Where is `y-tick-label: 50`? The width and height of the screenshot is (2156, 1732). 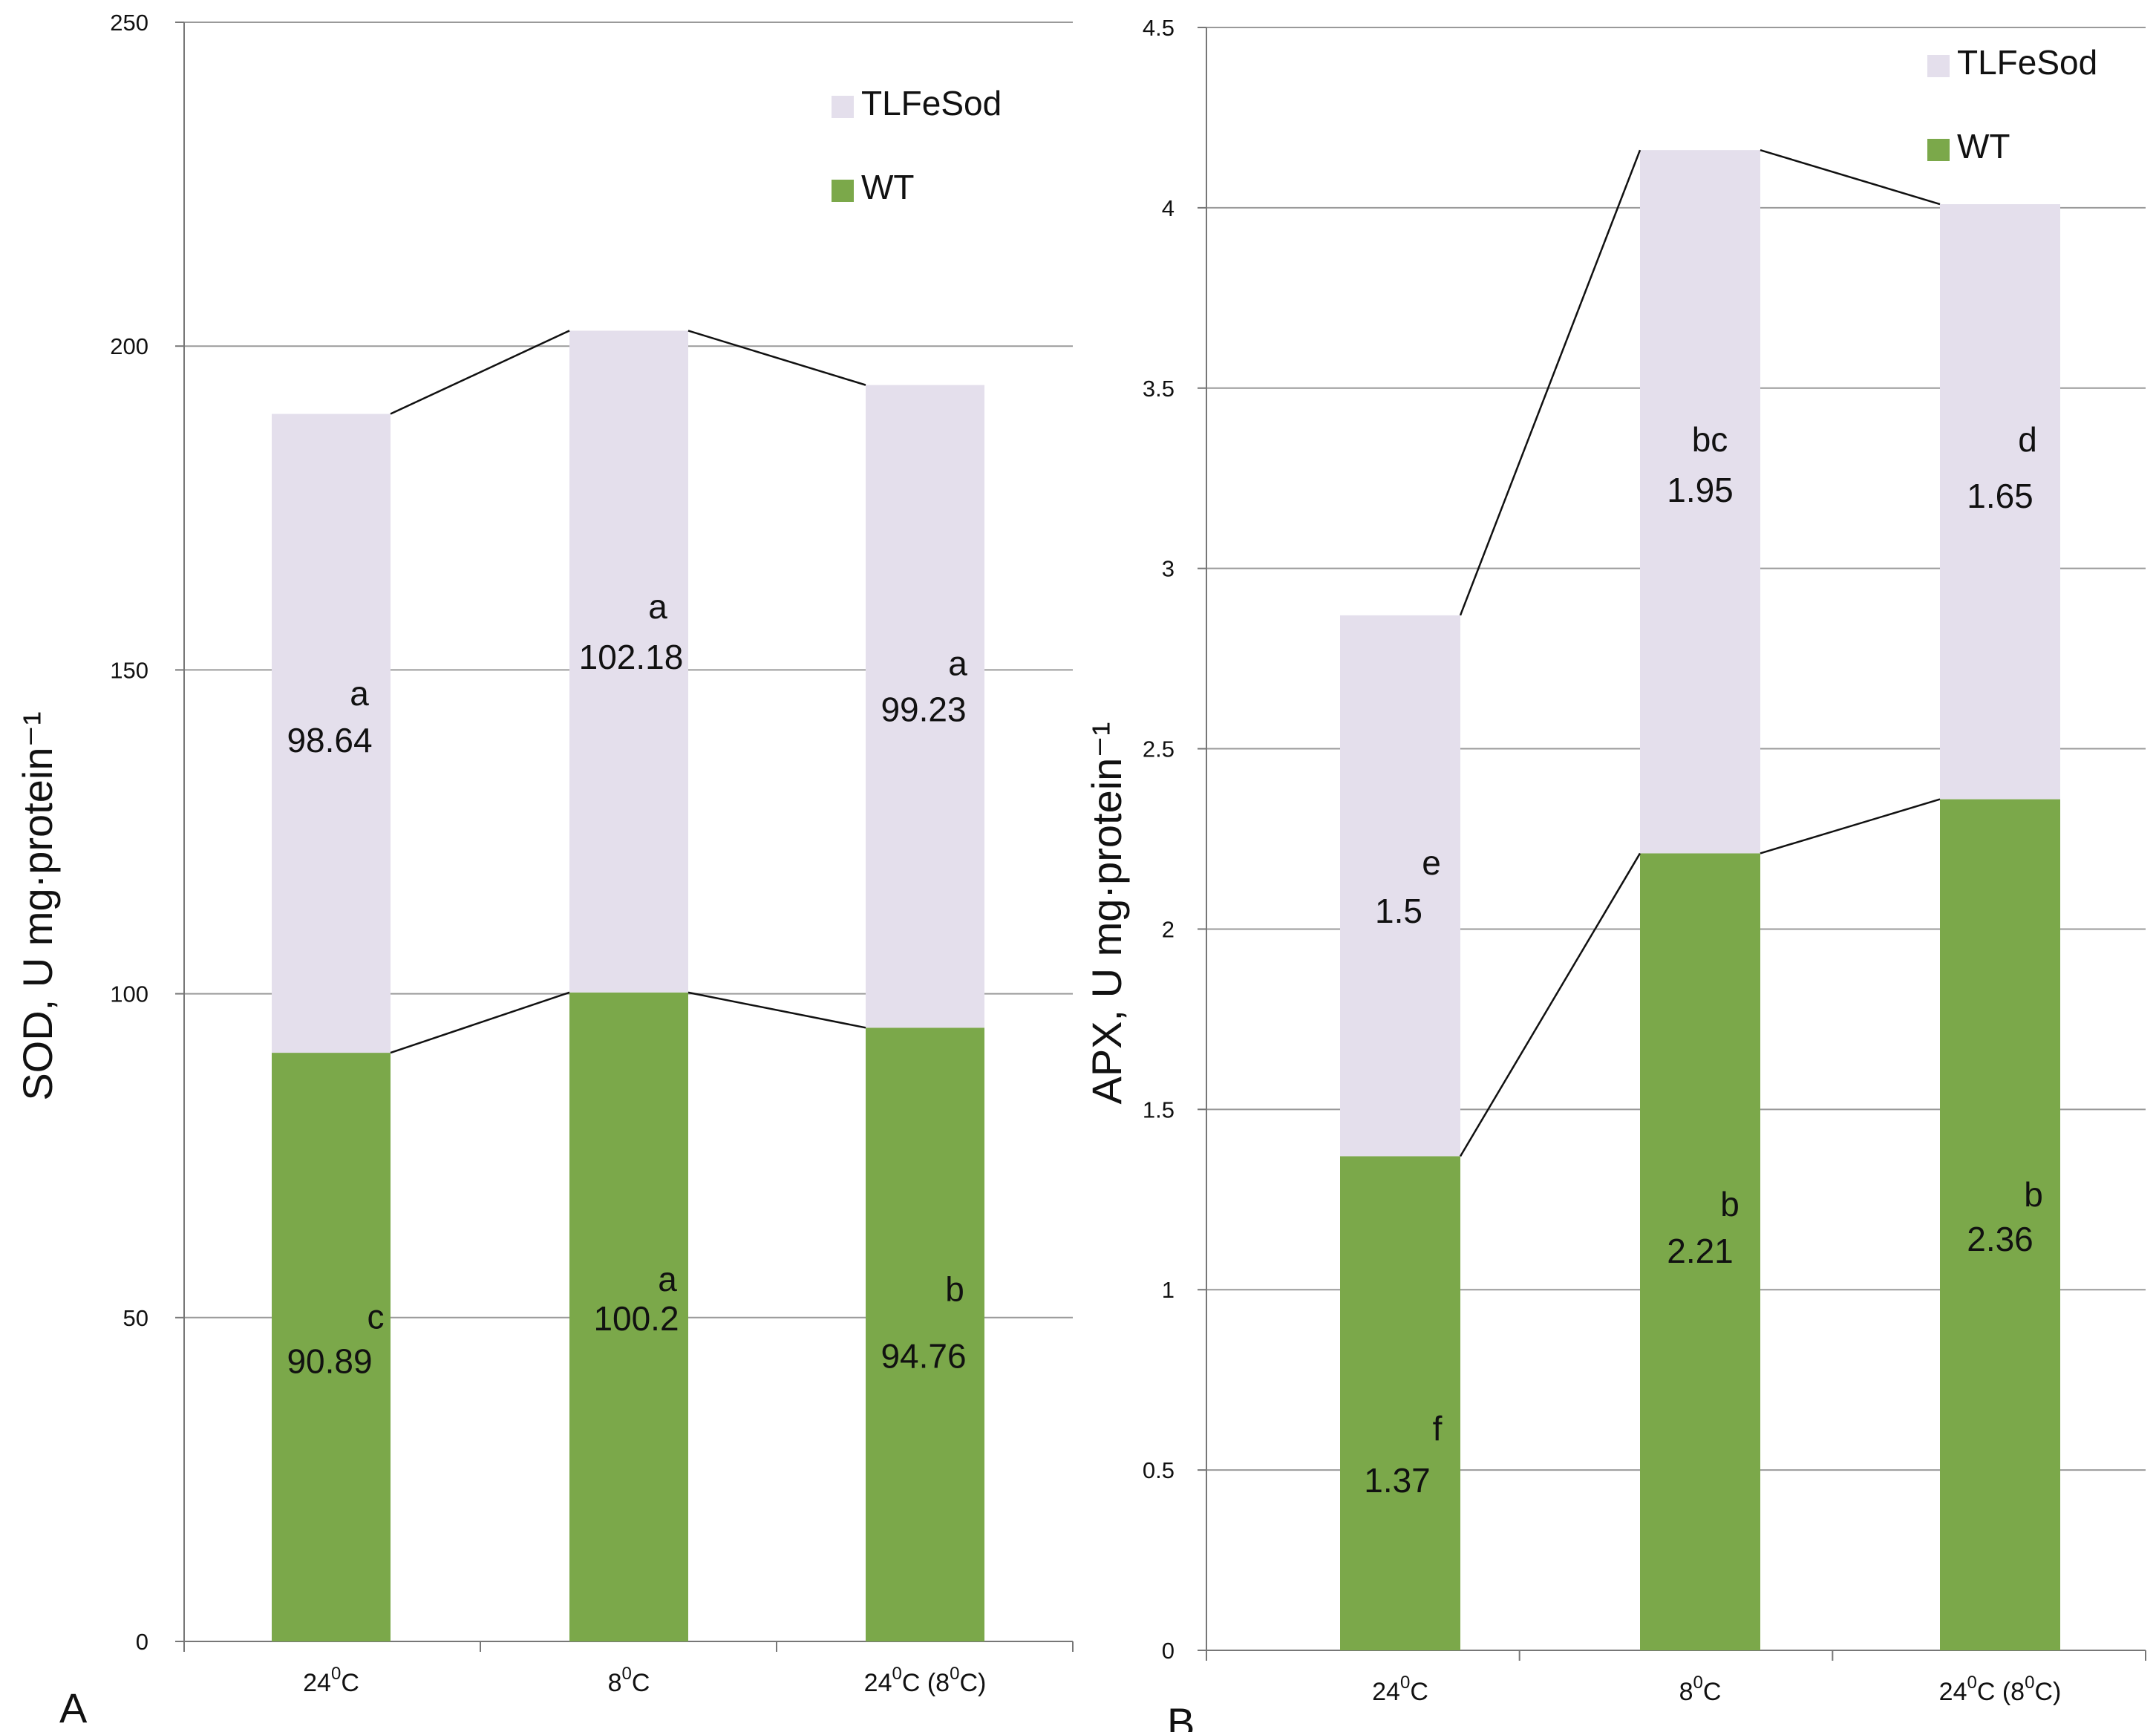 y-tick-label: 50 is located at coordinates (135, 1318).